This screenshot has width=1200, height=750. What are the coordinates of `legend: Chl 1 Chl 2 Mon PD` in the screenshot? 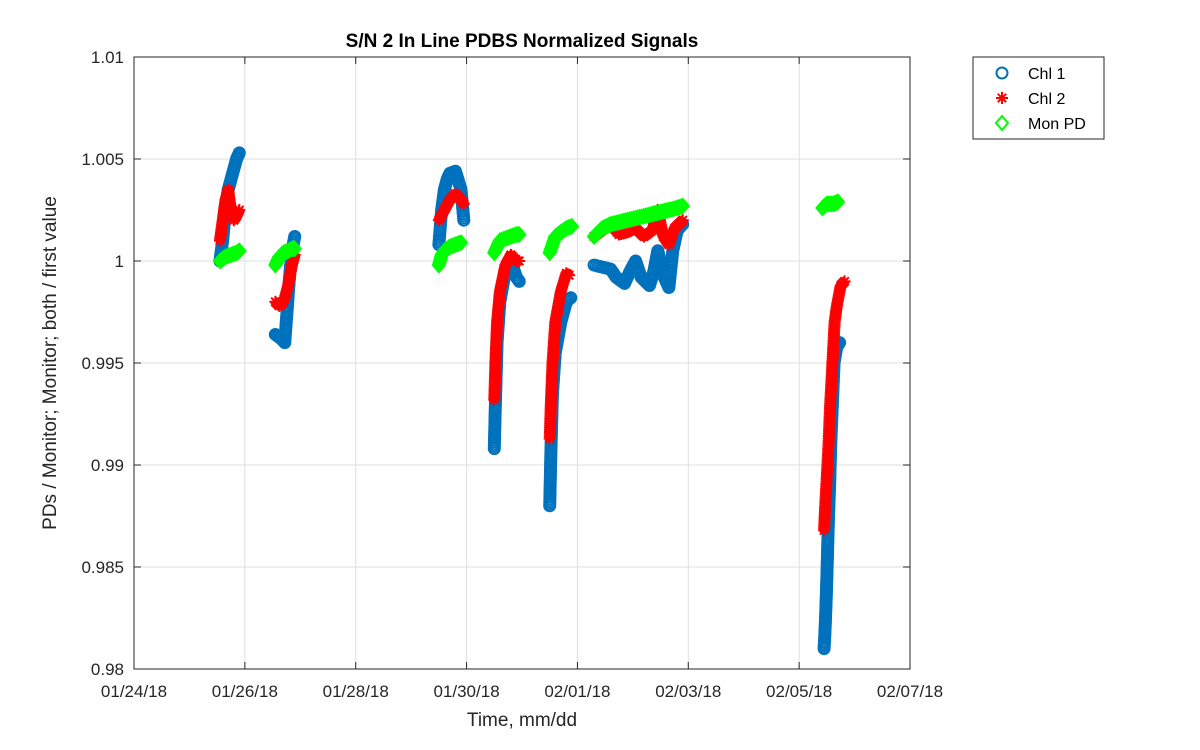 It's located at (1038, 98).